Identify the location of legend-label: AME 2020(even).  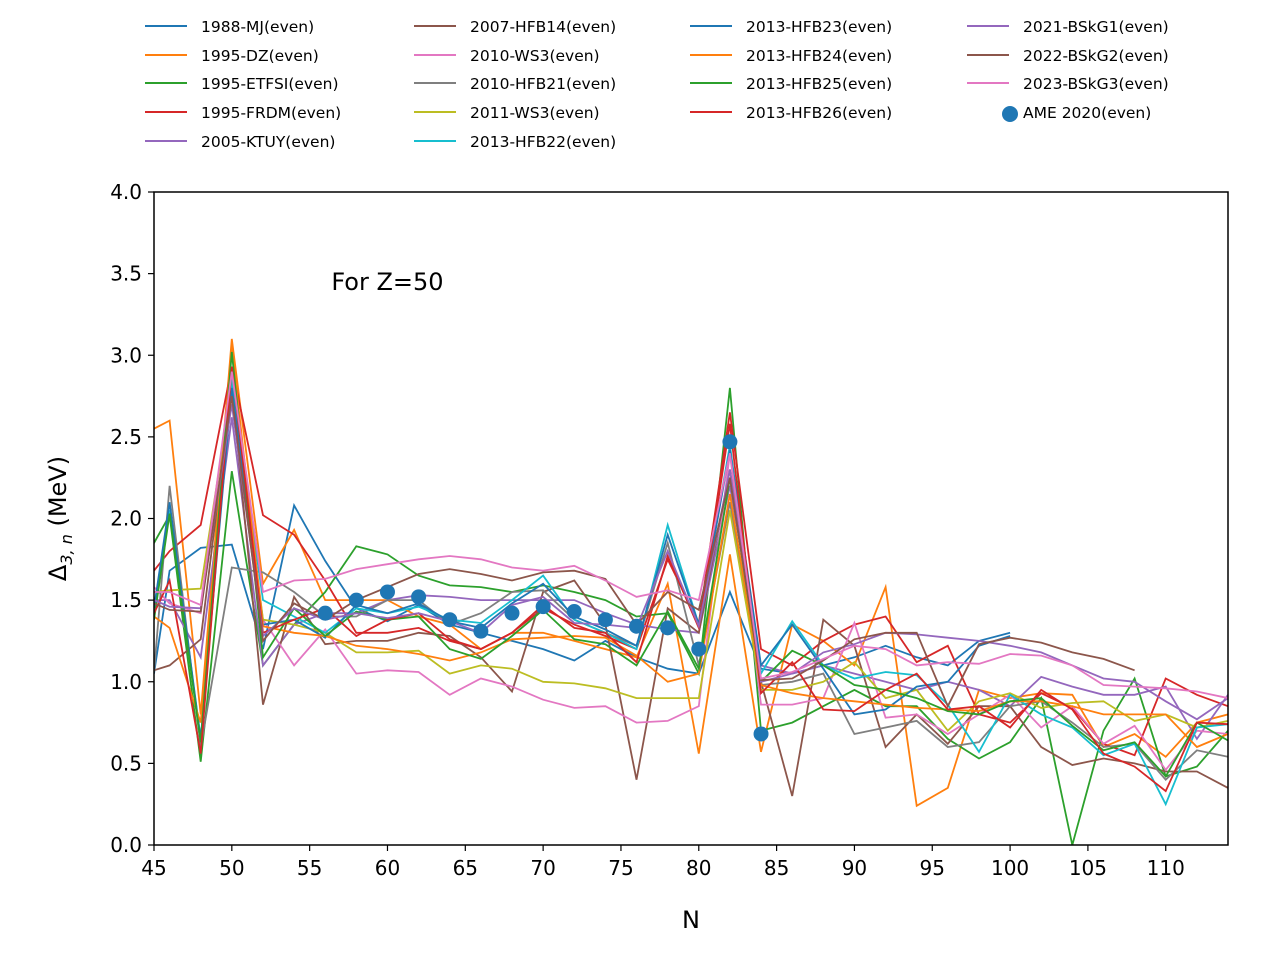
(1087, 113).